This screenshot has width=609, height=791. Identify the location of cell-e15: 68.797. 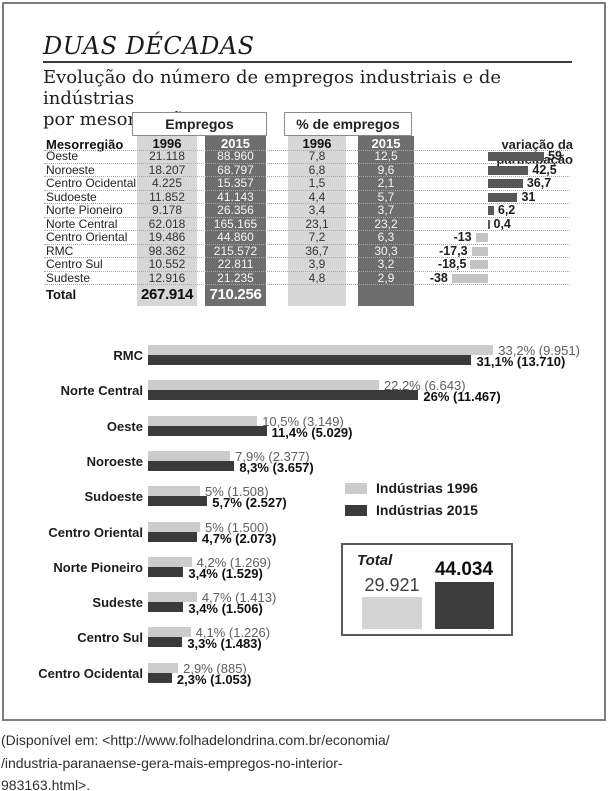
(235, 169).